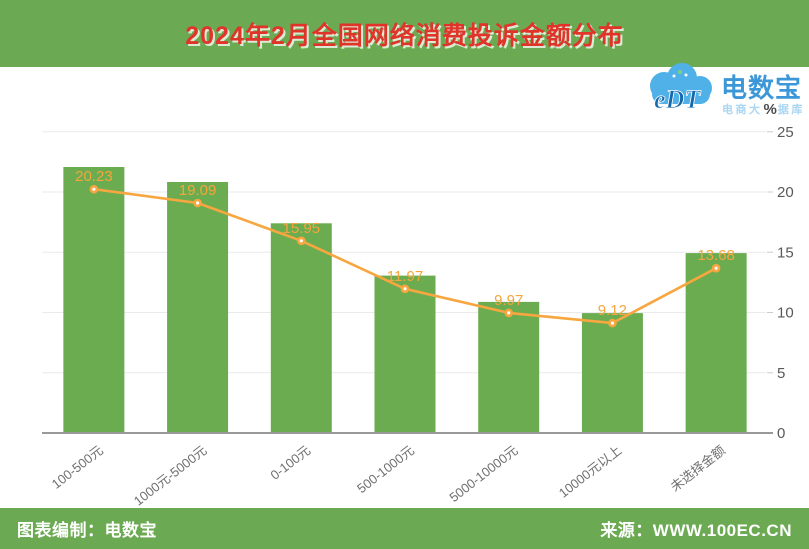  What do you see at coordinates (677, 99) in the screenshot?
I see `edt-cloud-label: eDT` at bounding box center [677, 99].